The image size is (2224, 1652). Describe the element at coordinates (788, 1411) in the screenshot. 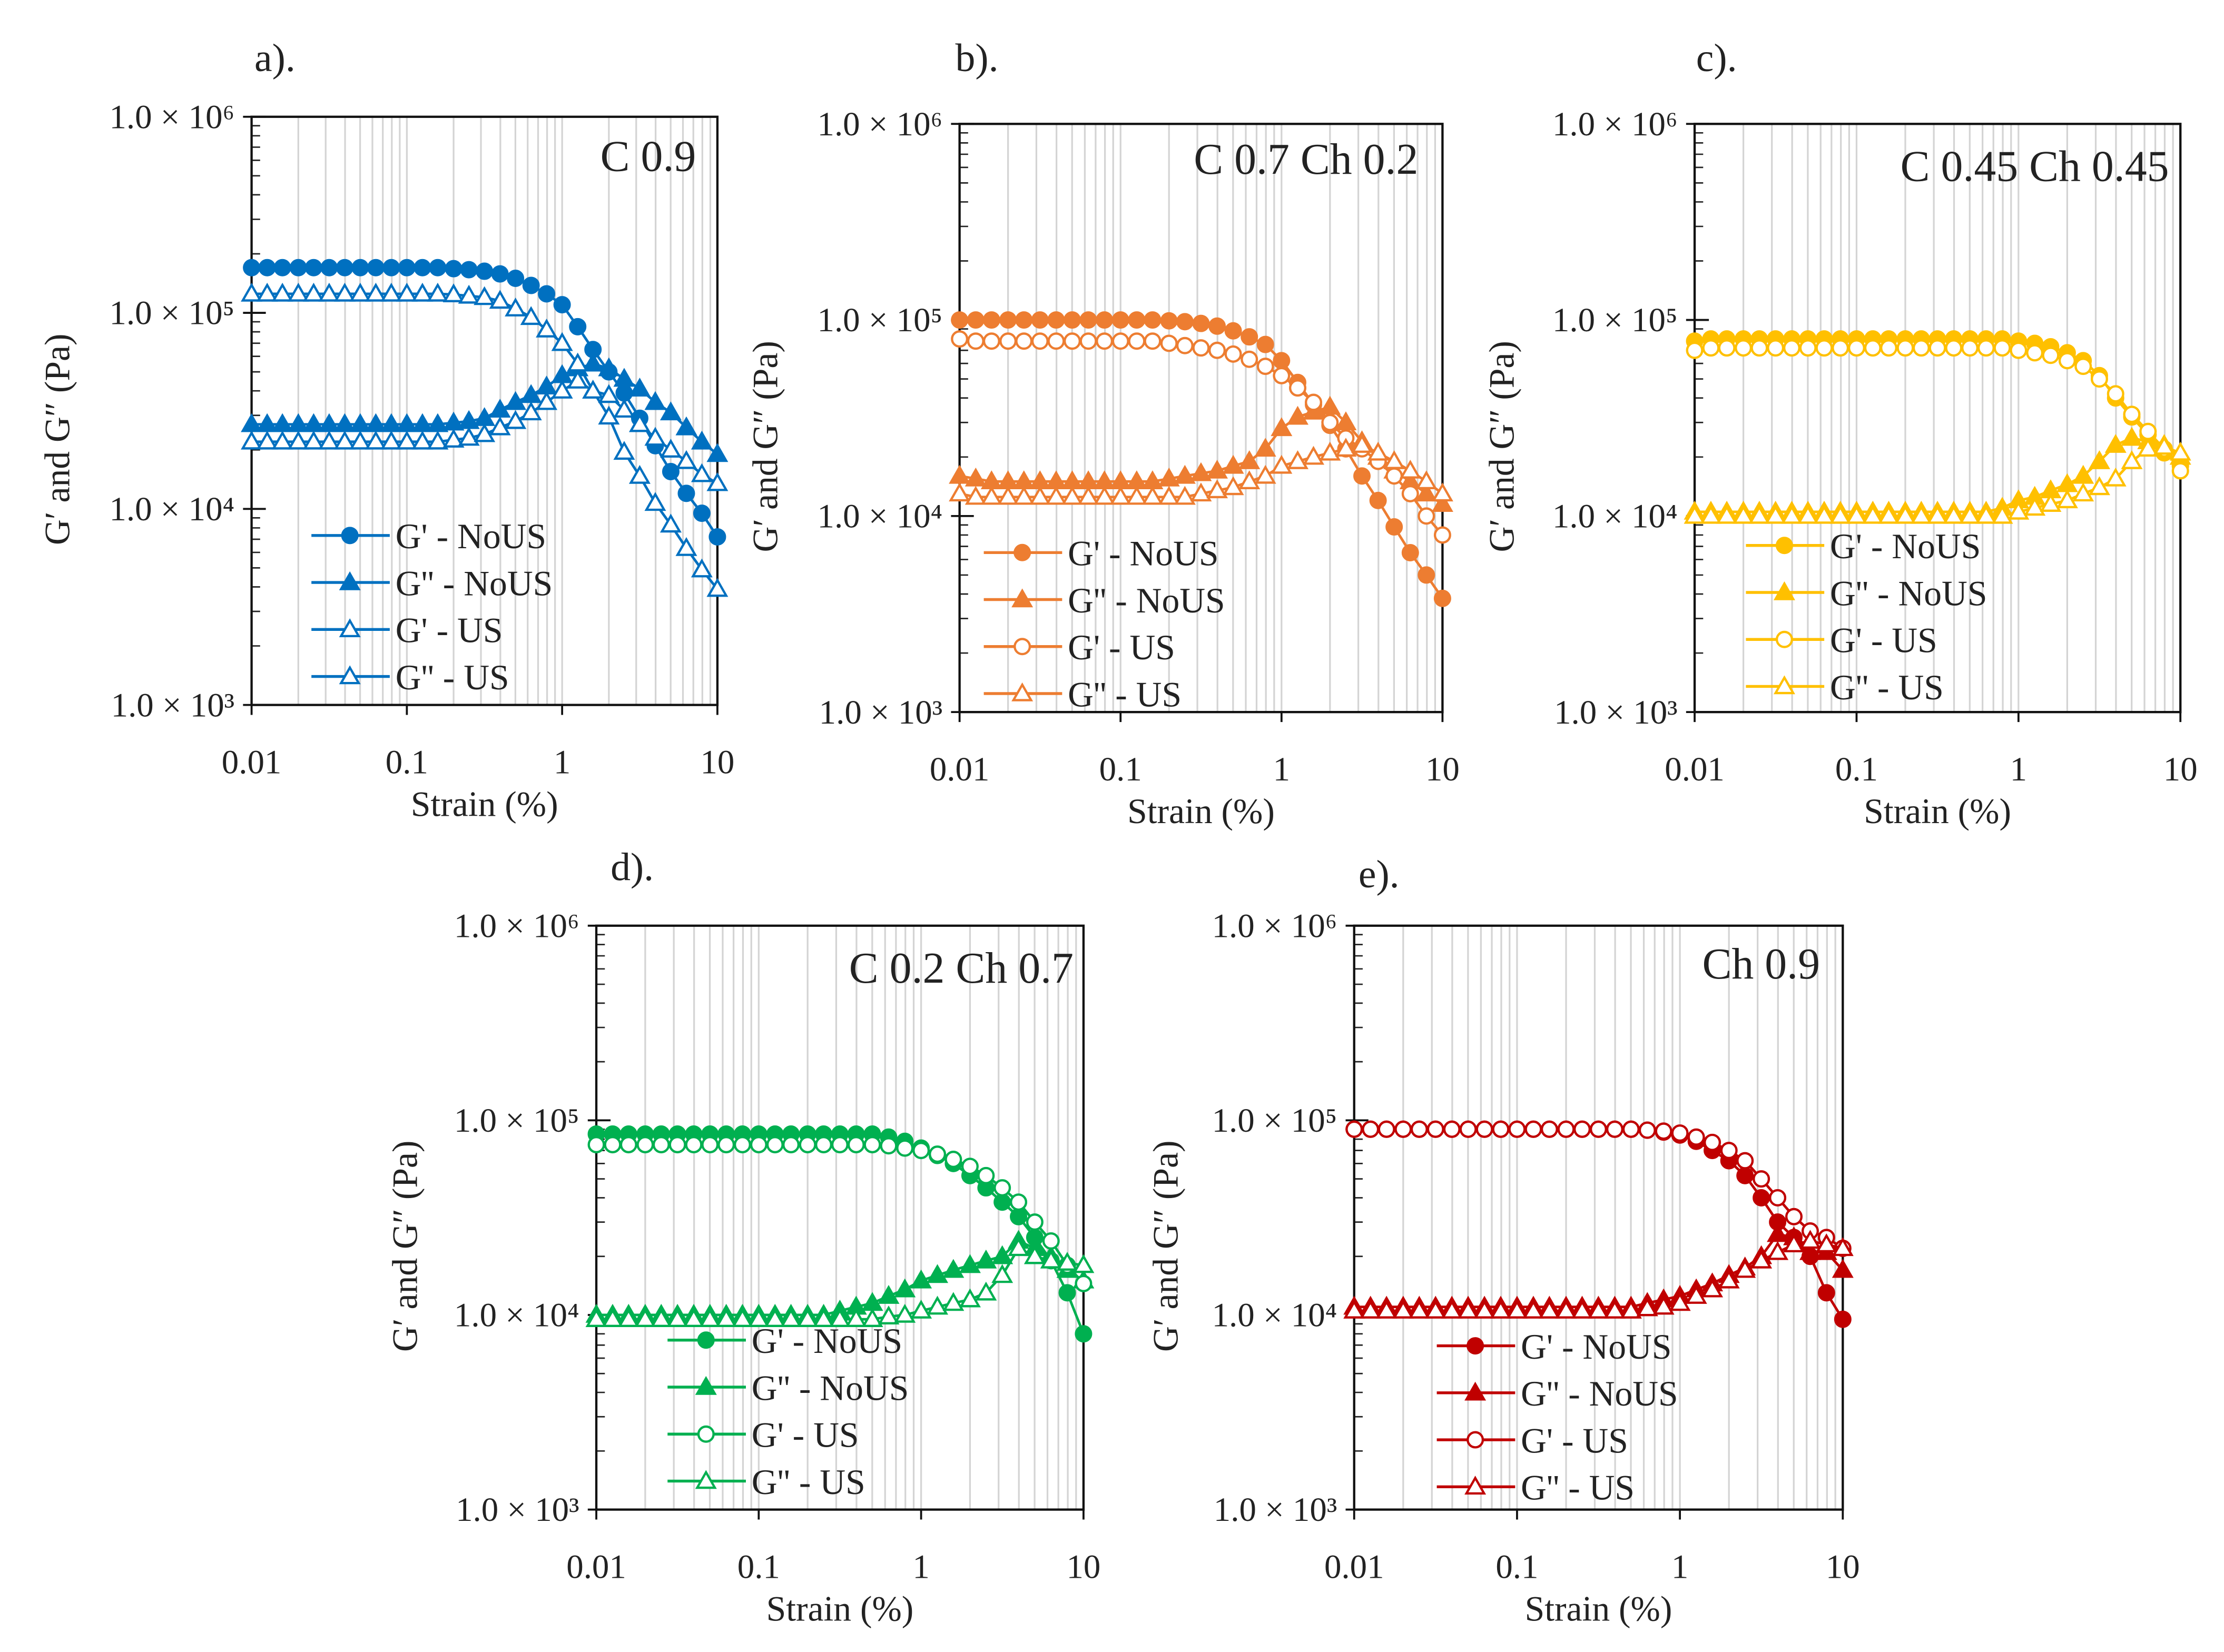

I see `legend: G' - NoUS G'' - NoUS G' - US G'' - US` at that location.